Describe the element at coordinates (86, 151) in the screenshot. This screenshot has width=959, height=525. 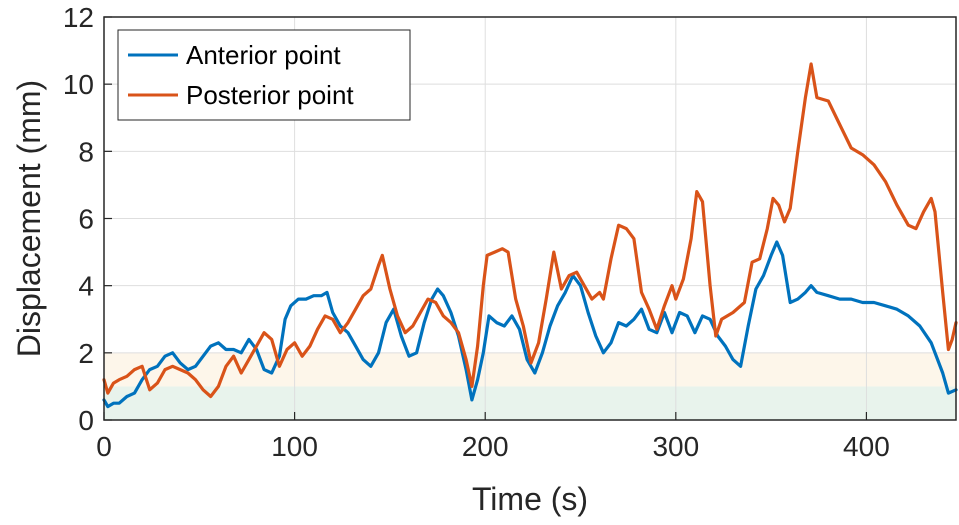
I see `y-tick-label-4: 8` at that location.